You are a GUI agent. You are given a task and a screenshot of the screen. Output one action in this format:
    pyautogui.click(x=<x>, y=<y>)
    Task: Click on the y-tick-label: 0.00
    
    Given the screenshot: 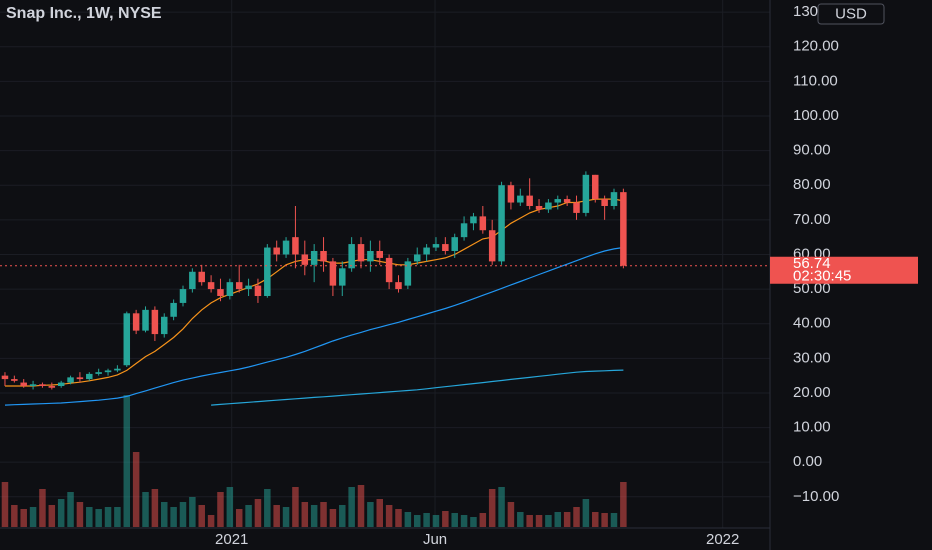 What is the action you would take?
    pyautogui.click(x=807, y=461)
    